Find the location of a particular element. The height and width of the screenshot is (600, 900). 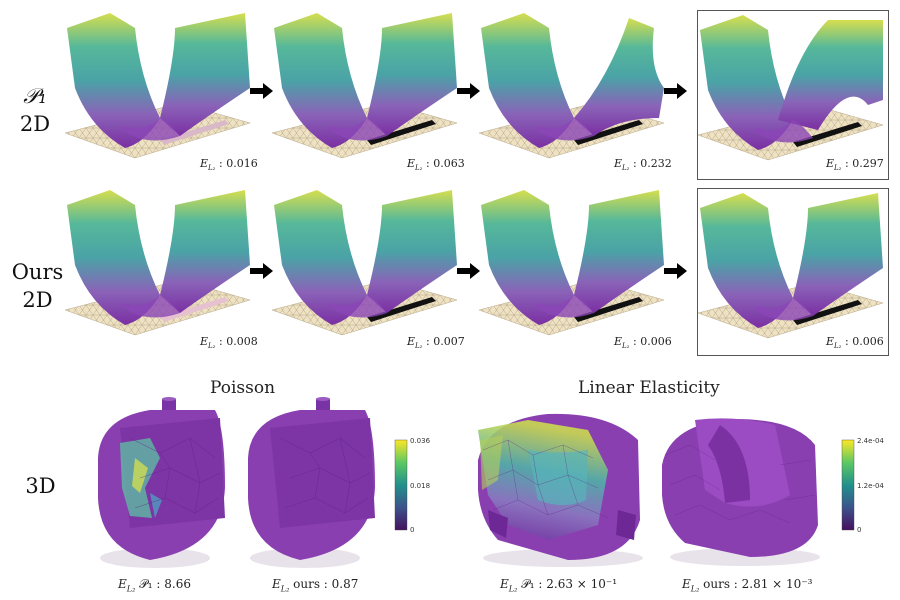

elasticity-p1-mesh is located at coordinates (560, 490).